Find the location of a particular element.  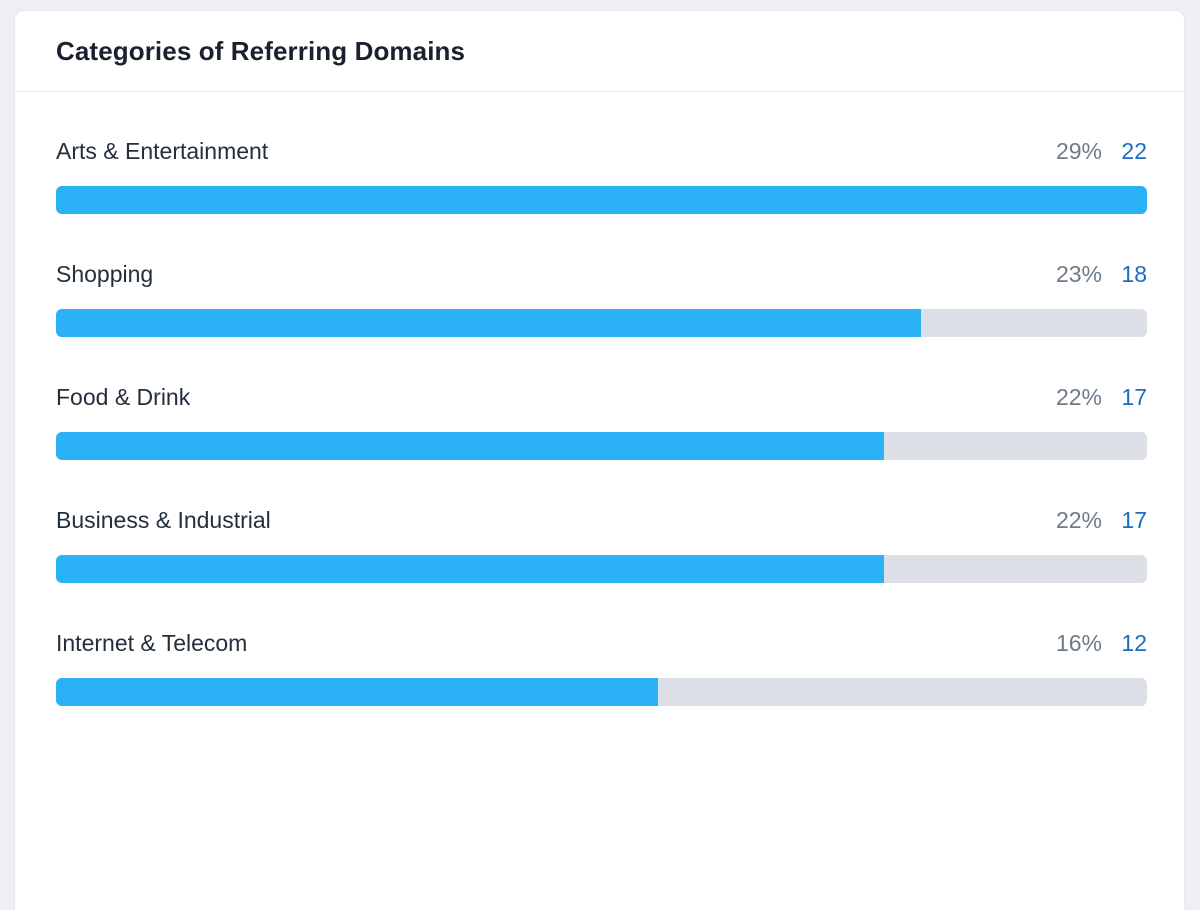

category-row: Arts & Entertainment 29% 22 is located at coordinates (601, 176).